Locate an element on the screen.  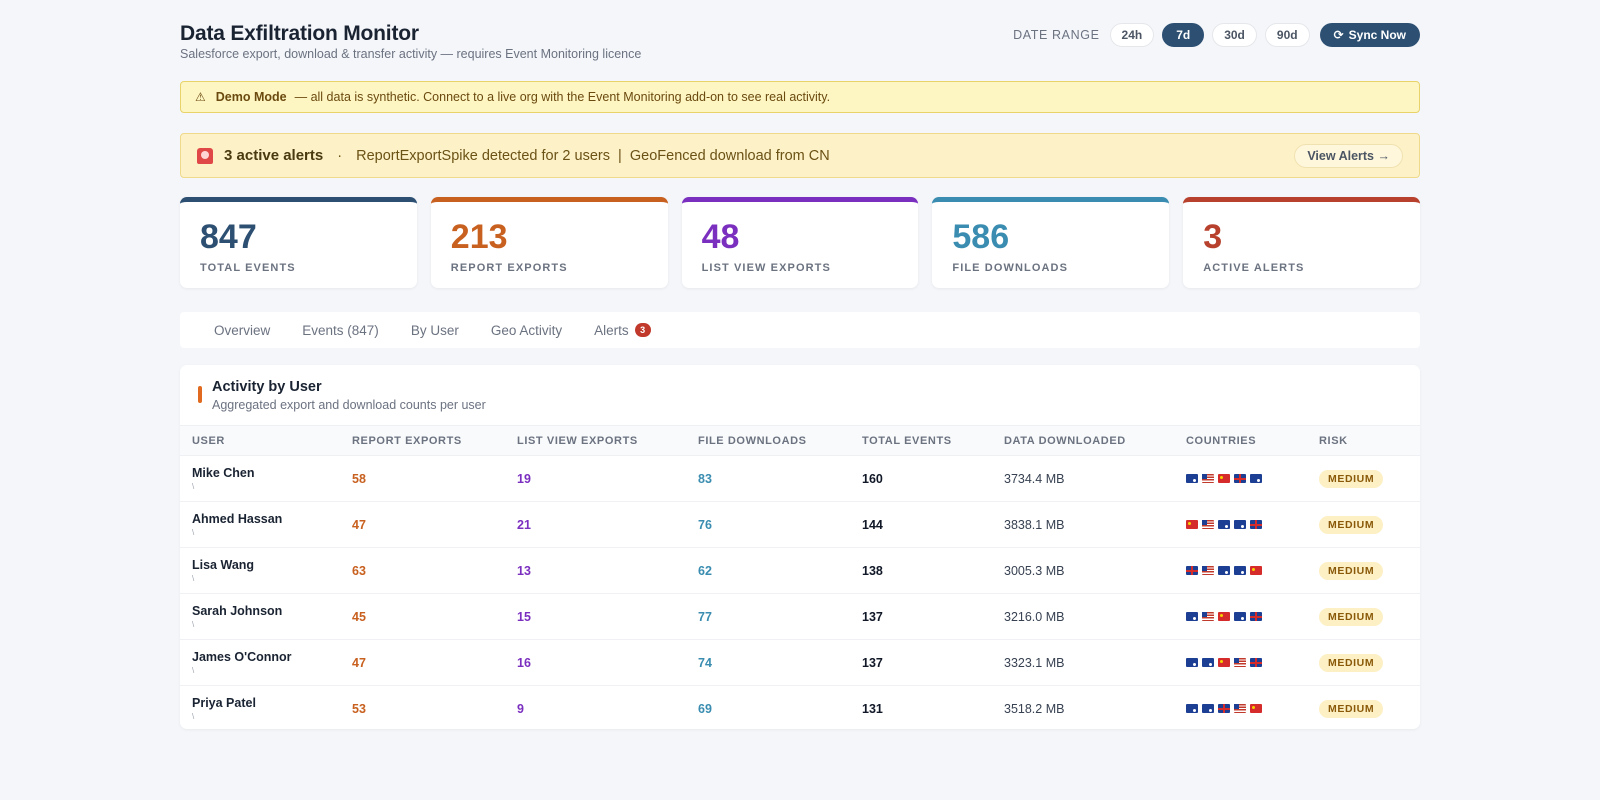
table-row: Mike Chen \ 58 19 83 160 3734.4 MB MEDIUM is located at coordinates (800, 479).